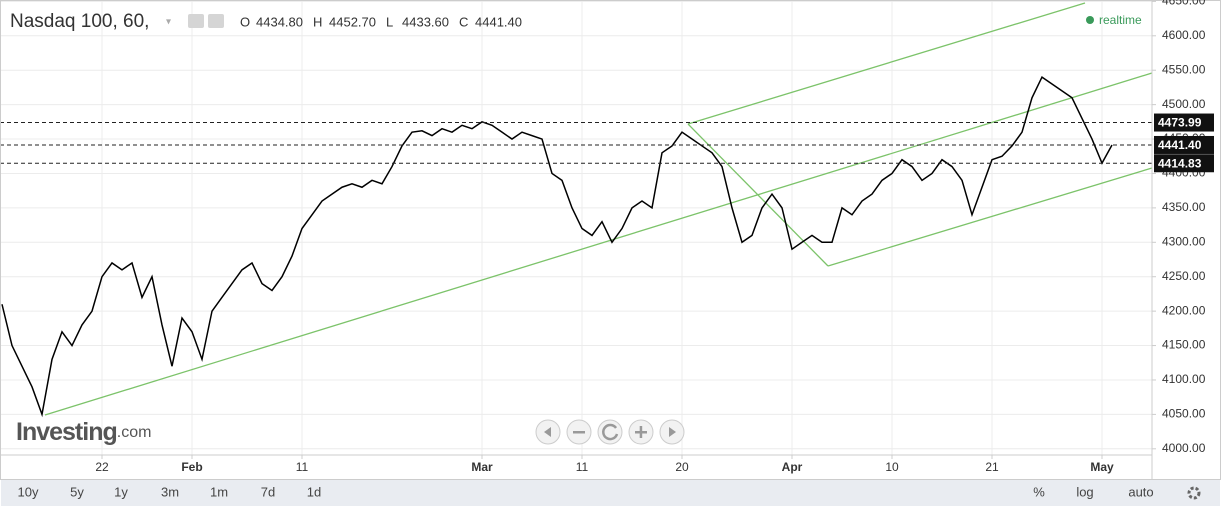 The width and height of the screenshot is (1221, 507). What do you see at coordinates (792, 467) in the screenshot?
I see `x-tick-label: Apr` at bounding box center [792, 467].